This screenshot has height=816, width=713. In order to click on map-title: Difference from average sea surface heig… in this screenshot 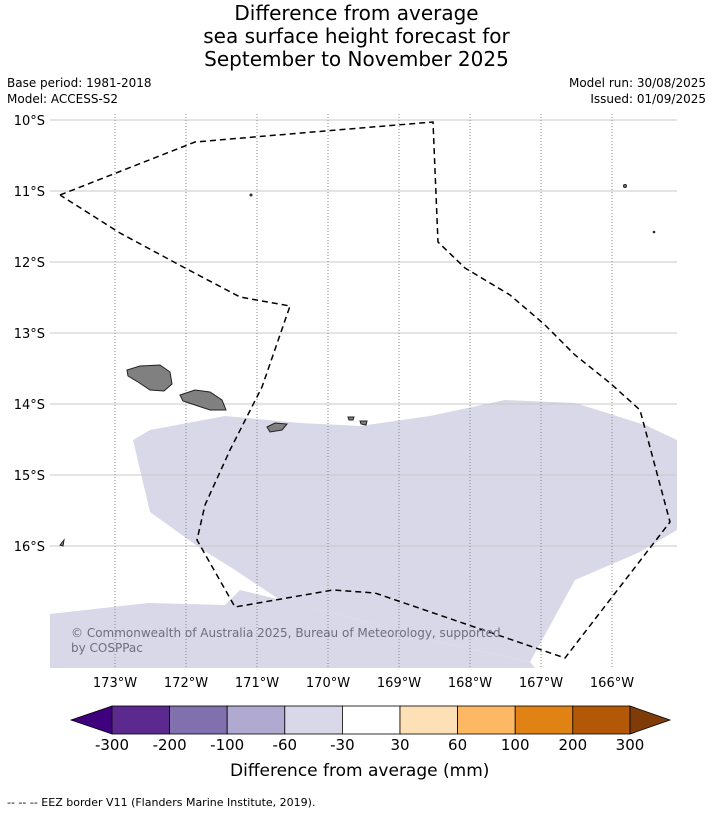, I will do `click(356, 36)`.